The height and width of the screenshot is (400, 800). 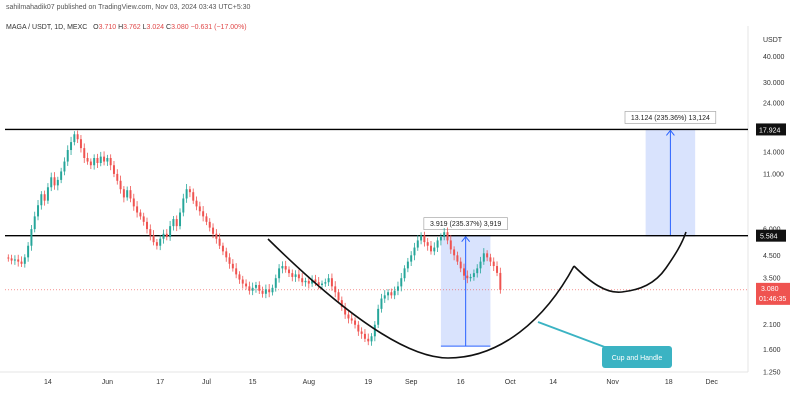 What do you see at coordinates (411, 382) in the screenshot?
I see `x-tick-label: Sep` at bounding box center [411, 382].